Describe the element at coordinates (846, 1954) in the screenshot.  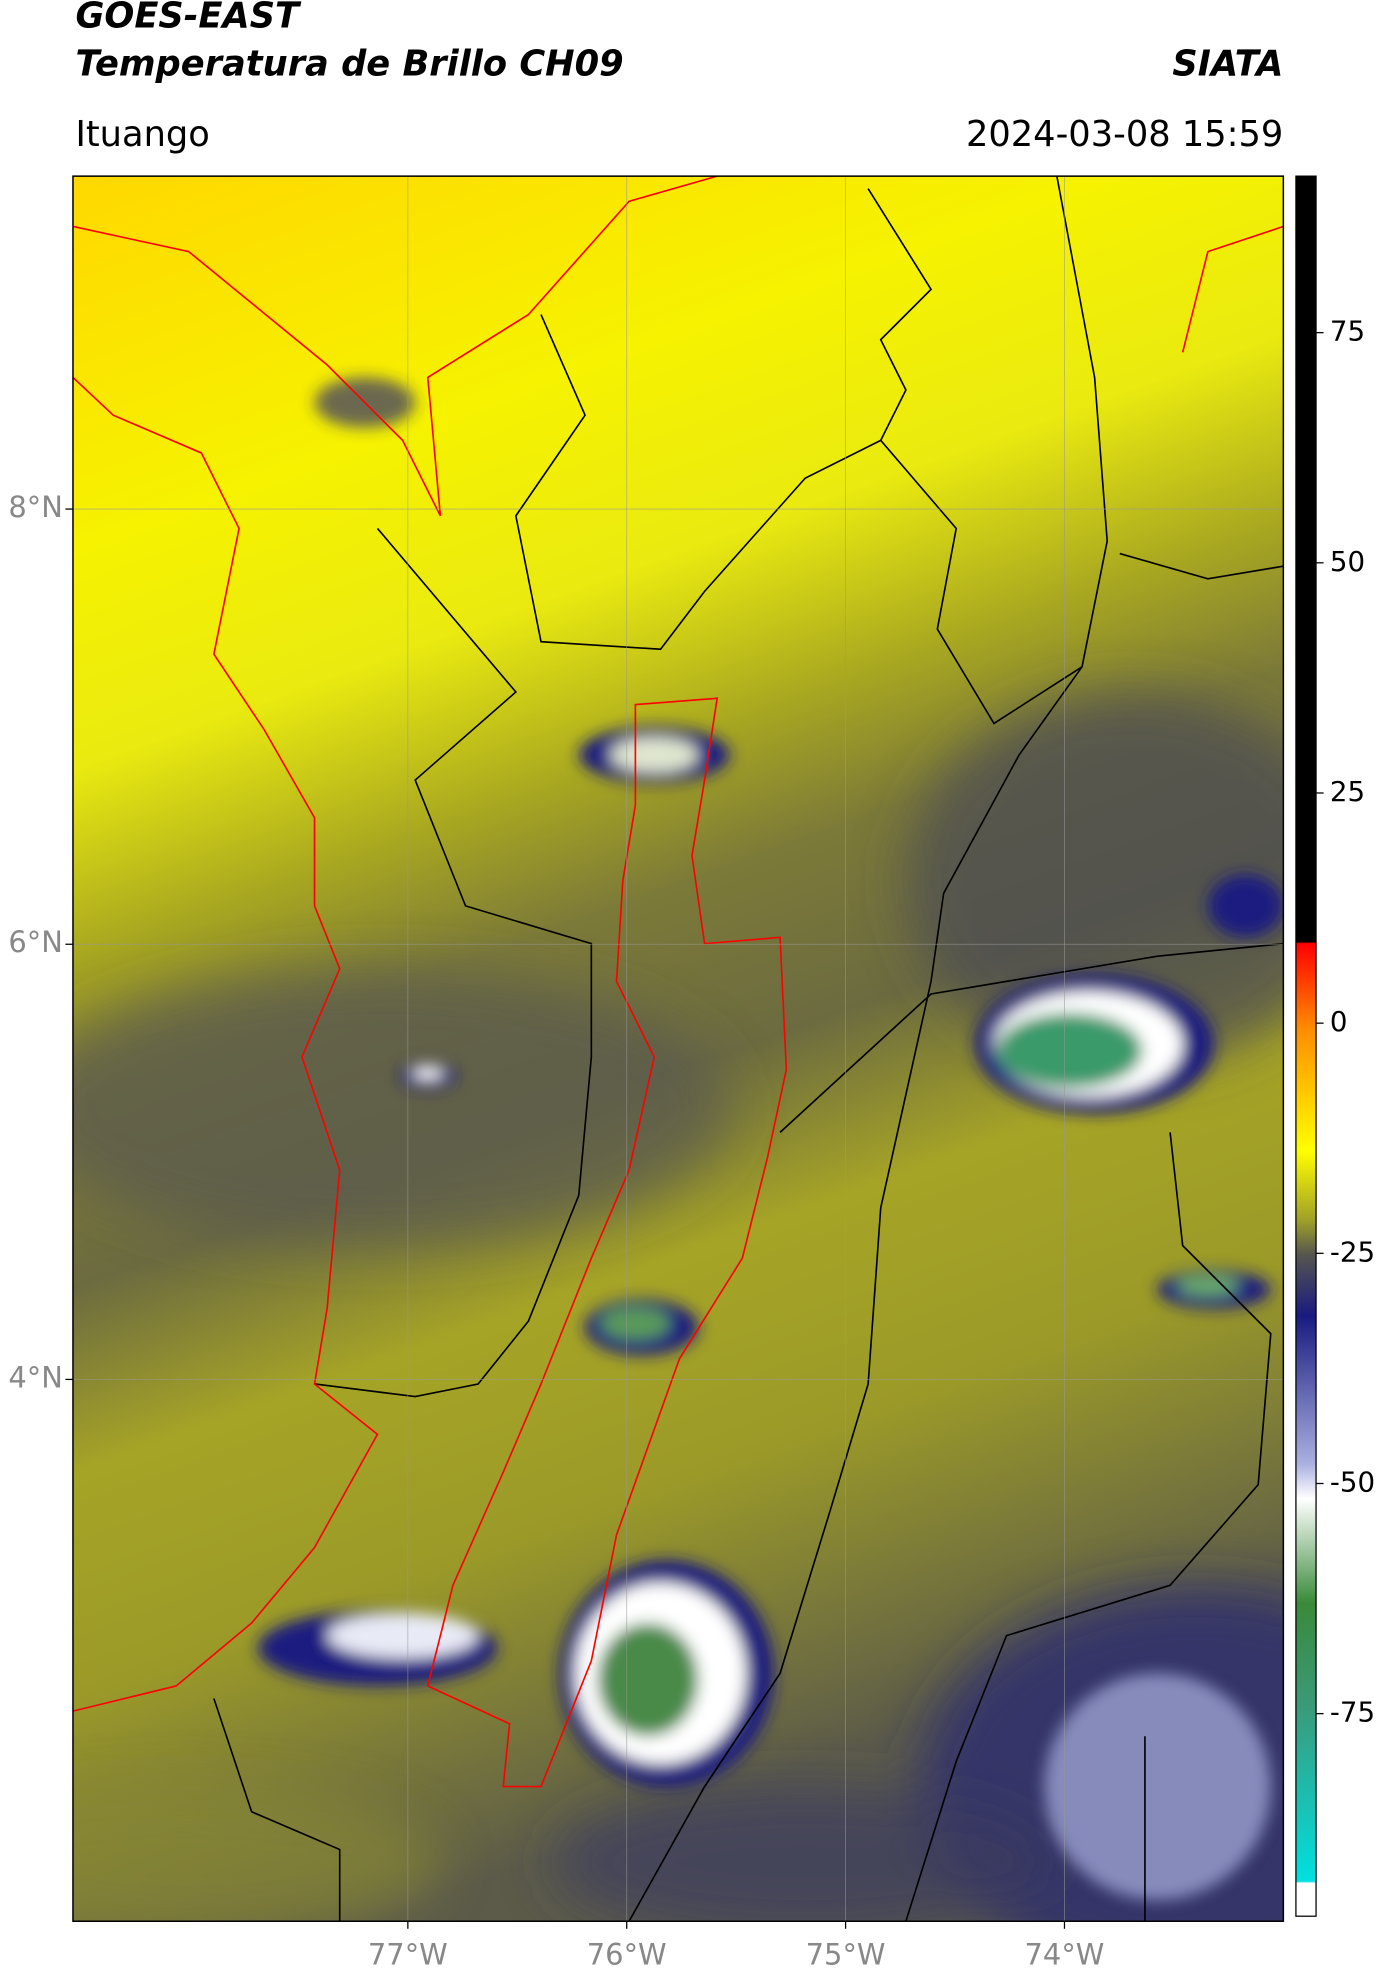
I see `x-tick-label: 75°W` at that location.